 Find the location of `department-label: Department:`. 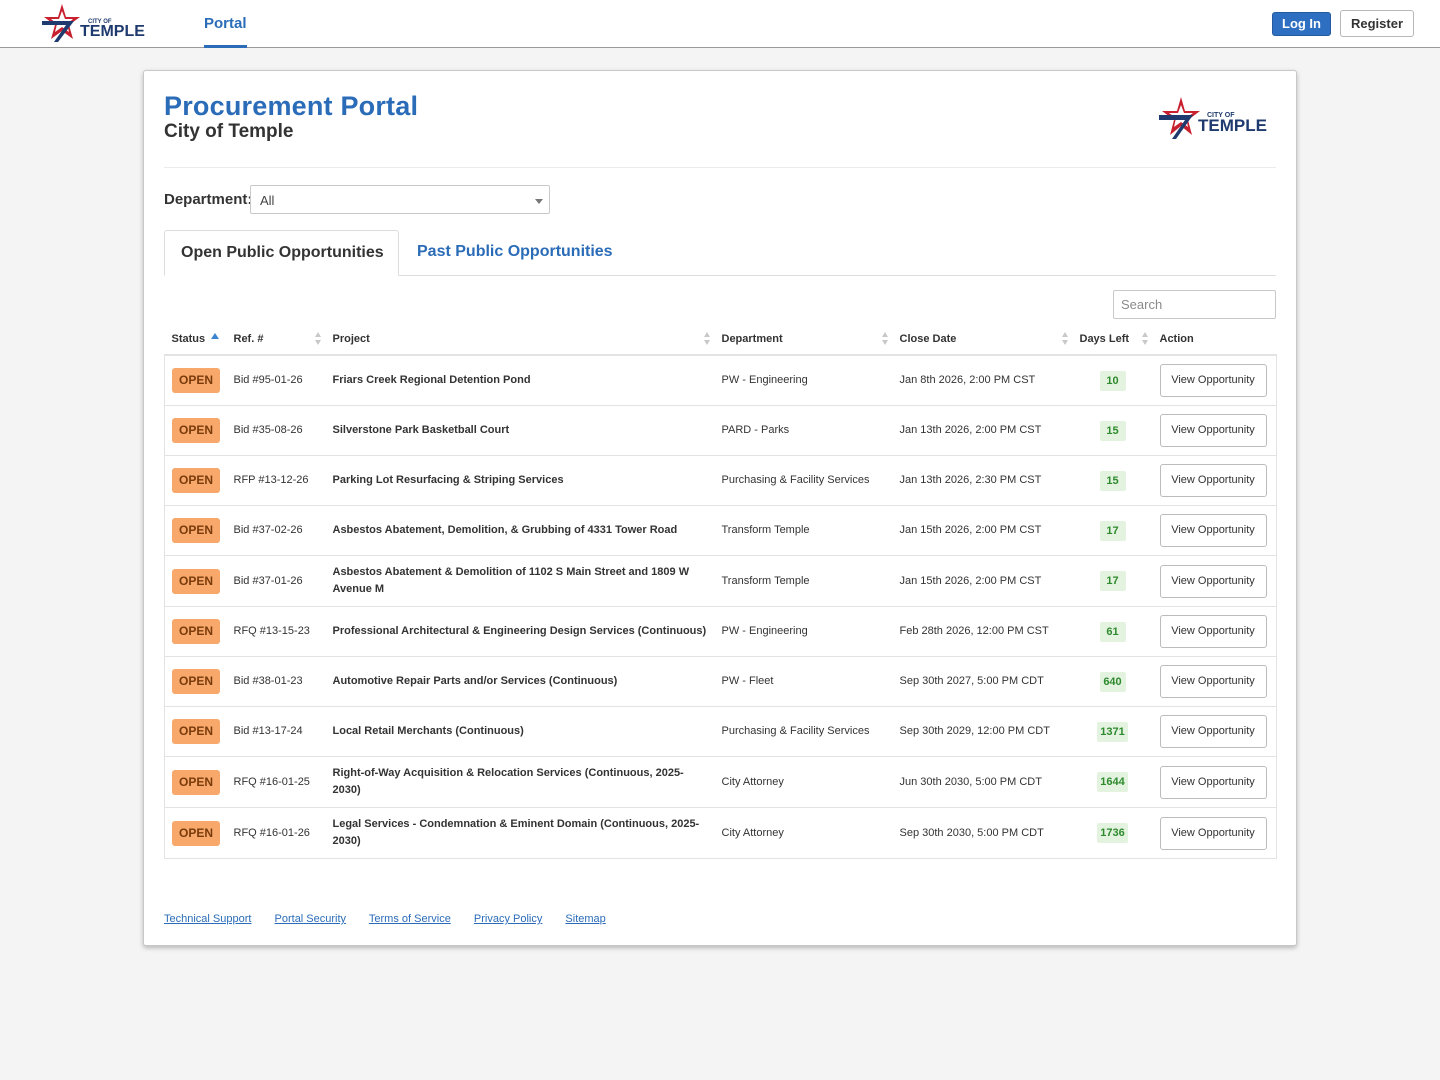

department-label: Department: is located at coordinates (208, 199).